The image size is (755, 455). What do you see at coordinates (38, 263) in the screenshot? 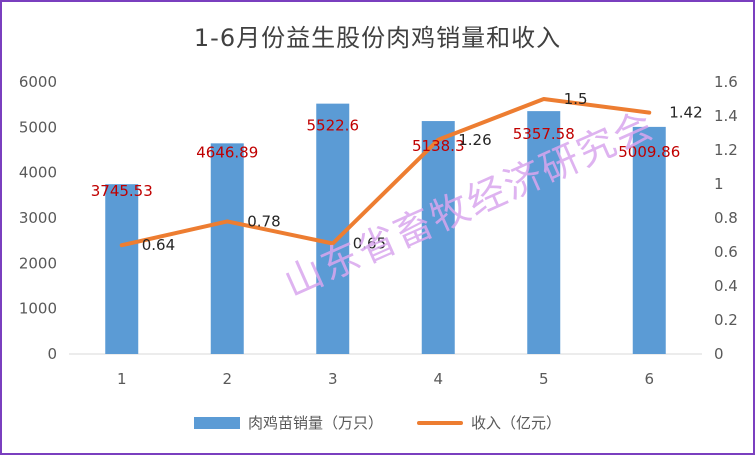
I see `y-left-tick-label: 2000` at bounding box center [38, 263].